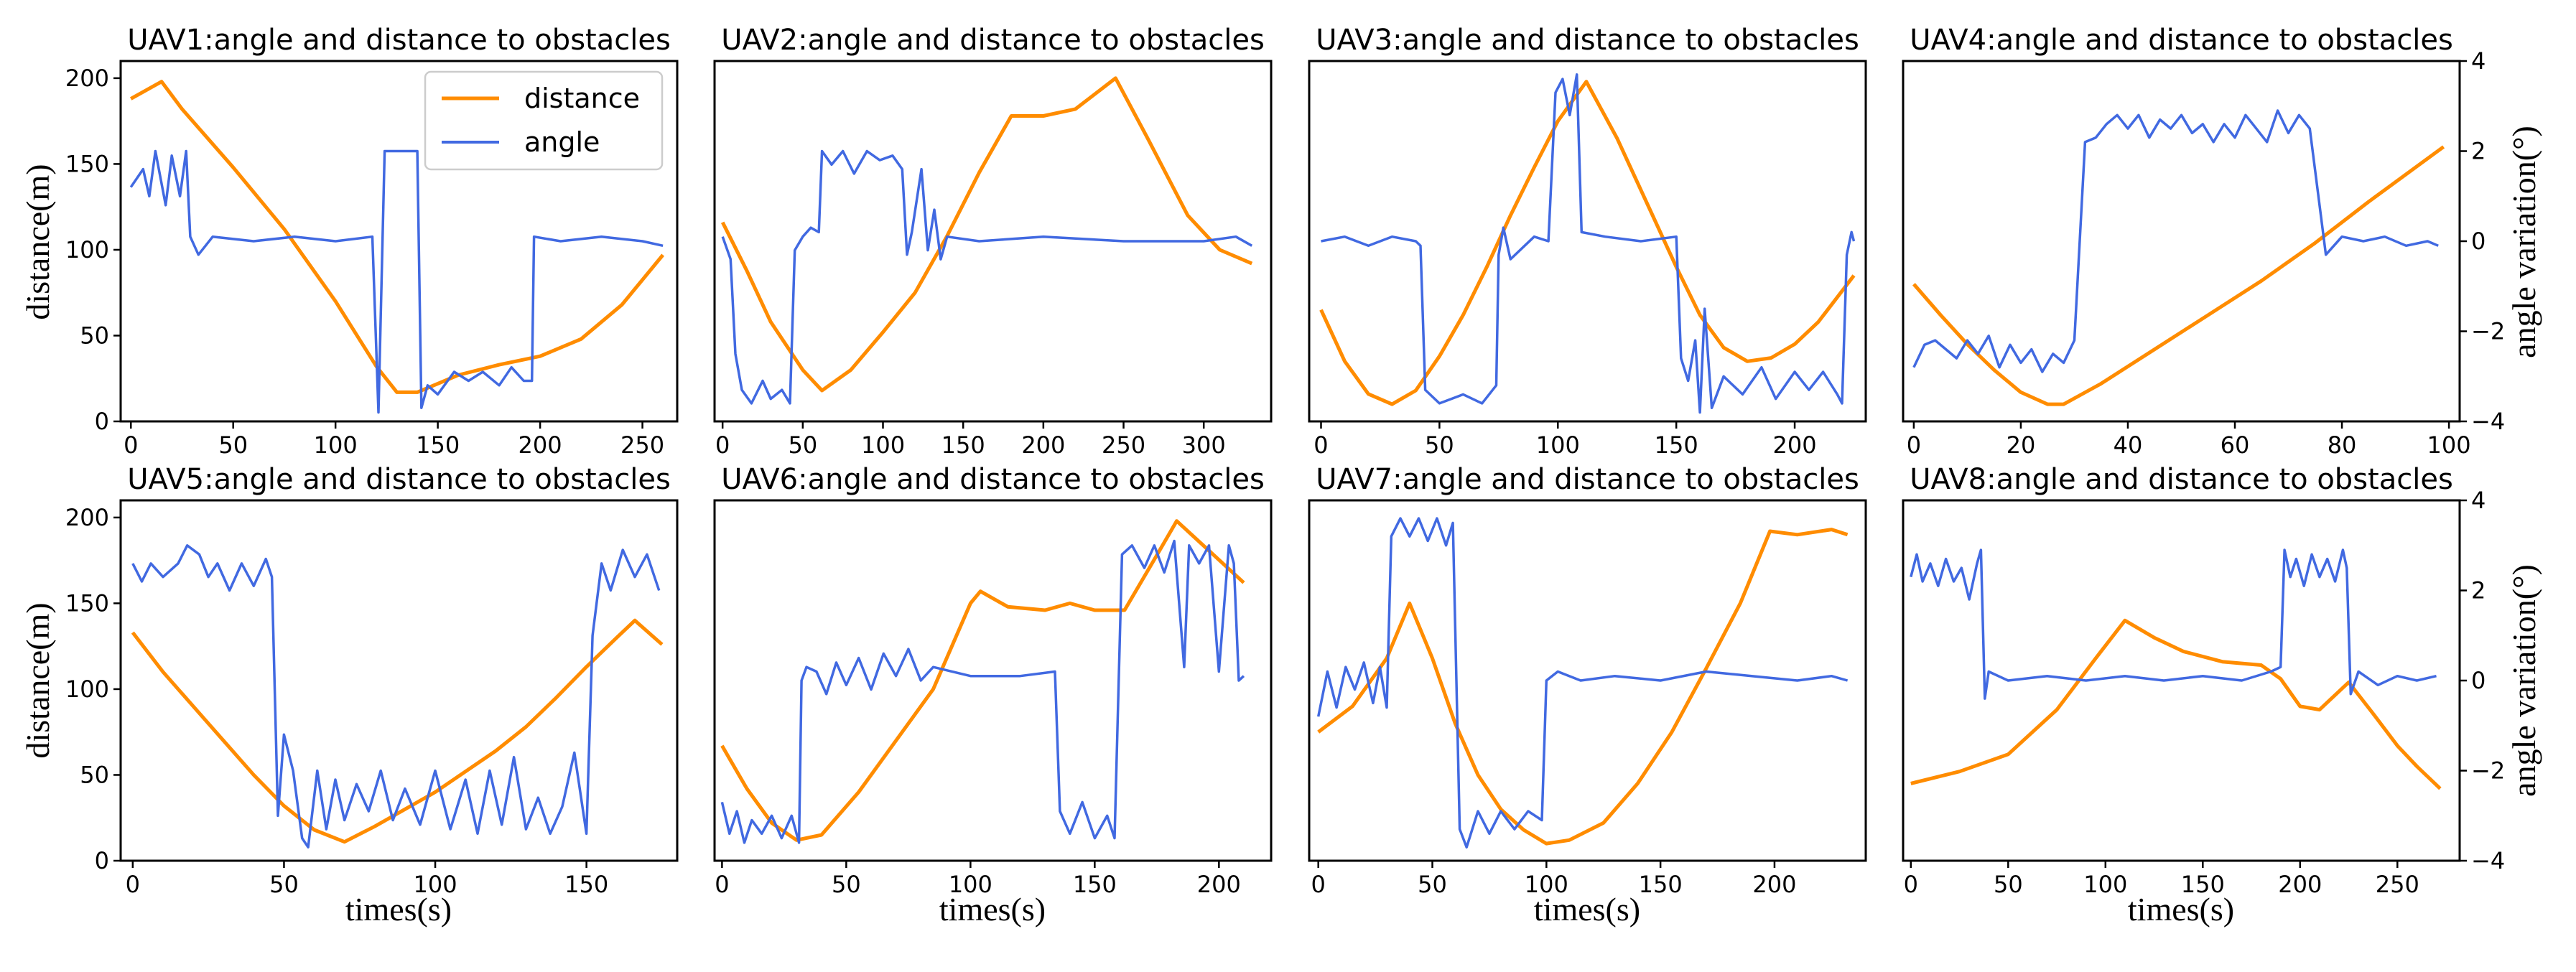 The width and height of the screenshot is (2576, 972). Describe the element at coordinates (2235, 445) in the screenshot. I see `xtick-label: 60` at that location.